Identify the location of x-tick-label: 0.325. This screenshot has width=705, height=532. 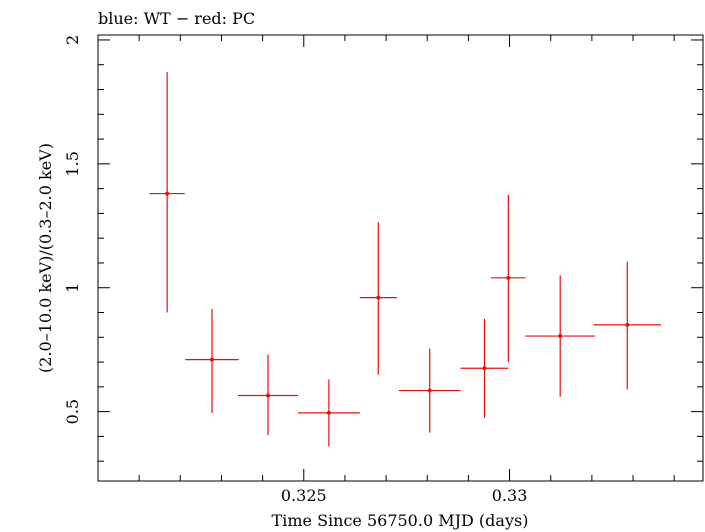
(304, 495).